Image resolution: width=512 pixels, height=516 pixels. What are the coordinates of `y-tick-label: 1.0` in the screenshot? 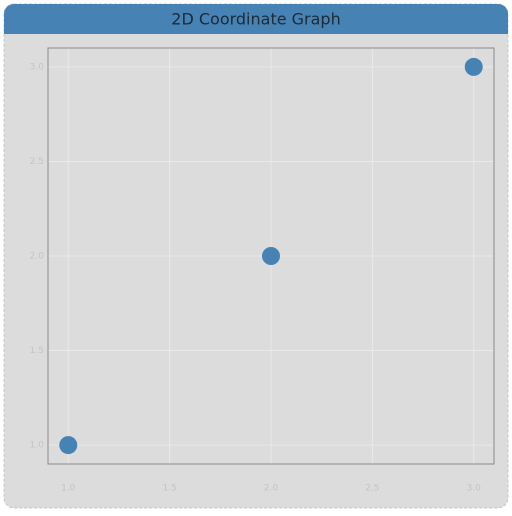 It's located at (37, 446).